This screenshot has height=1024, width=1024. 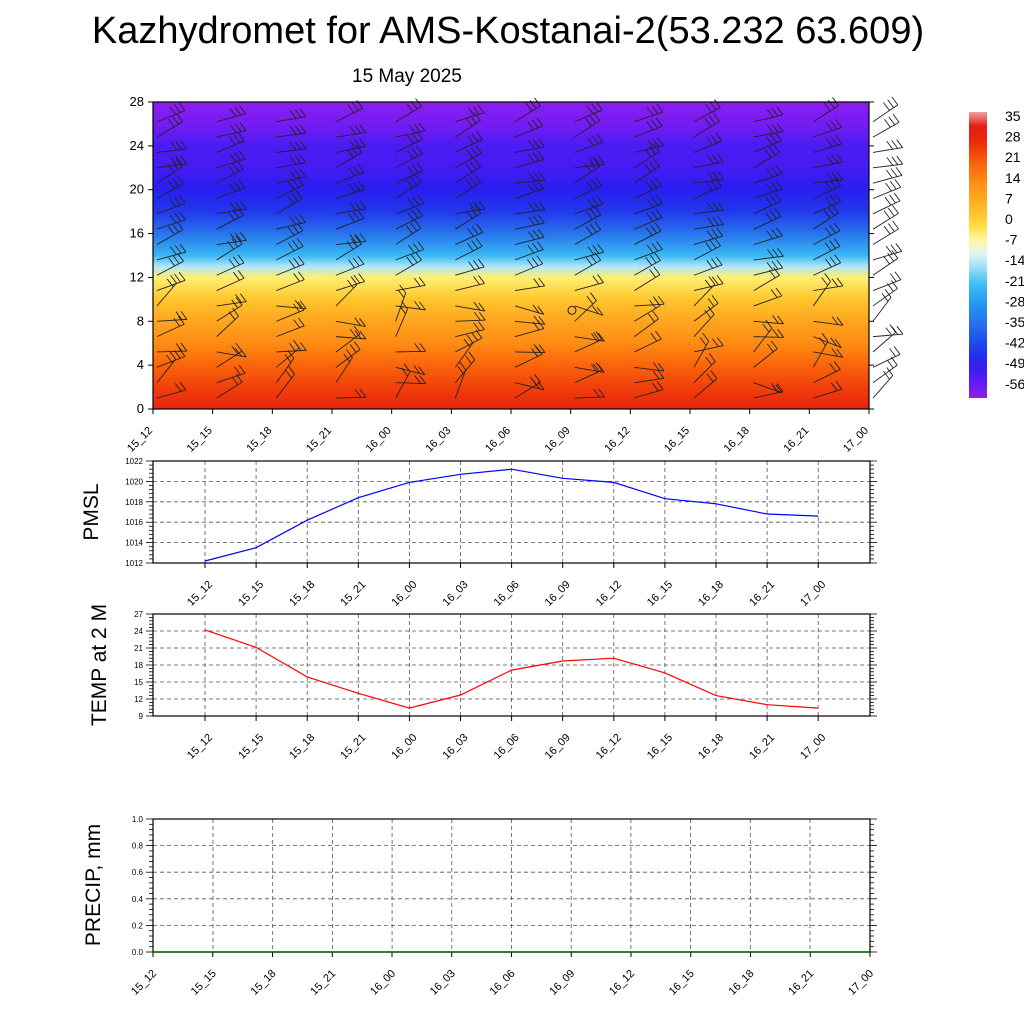 What do you see at coordinates (572, 310) in the screenshot?
I see `calm-wind-marker` at bounding box center [572, 310].